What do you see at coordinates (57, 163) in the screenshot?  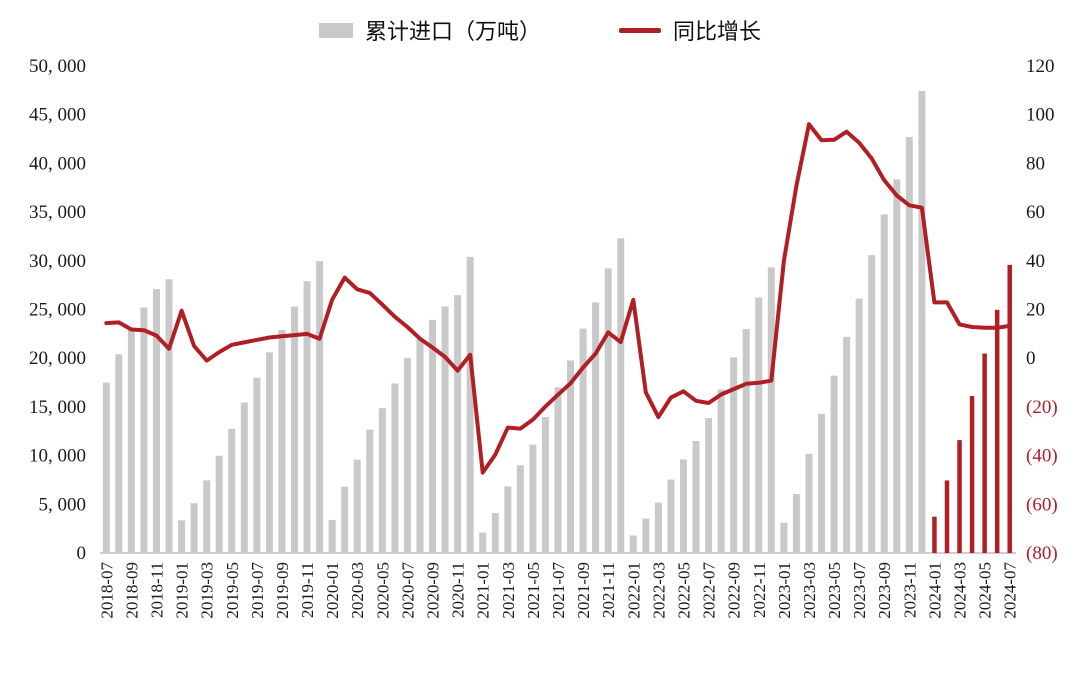 I see `left-axis-tick: 40, 000` at bounding box center [57, 163].